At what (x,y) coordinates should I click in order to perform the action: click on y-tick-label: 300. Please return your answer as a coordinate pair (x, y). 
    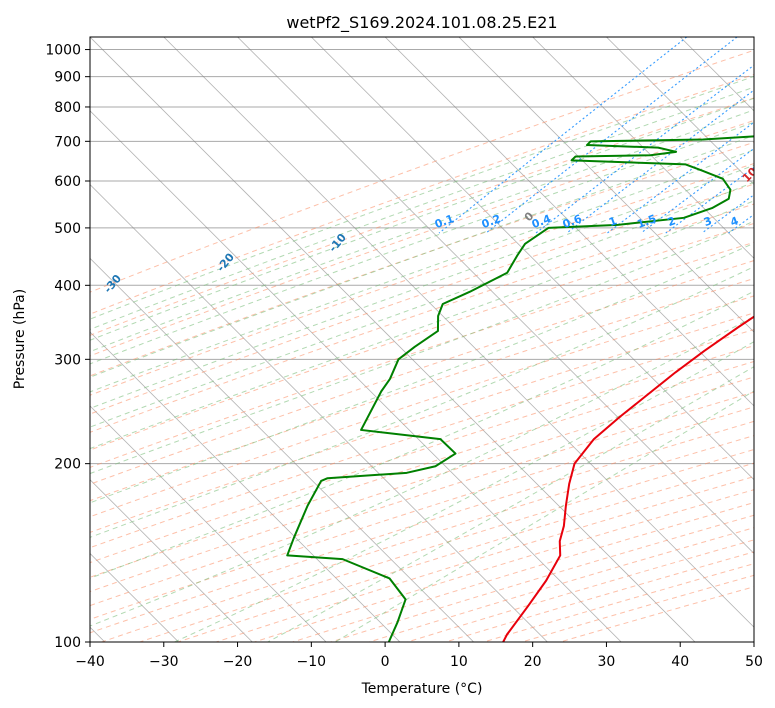
    Looking at the image, I should click on (67, 360).